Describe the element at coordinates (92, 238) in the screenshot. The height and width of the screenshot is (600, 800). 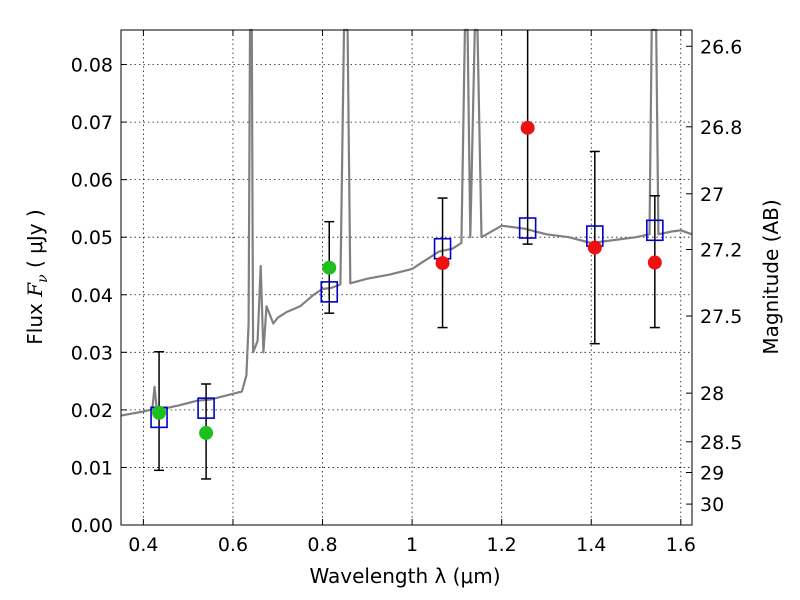
I see `y-tick-label: 0.05` at that location.